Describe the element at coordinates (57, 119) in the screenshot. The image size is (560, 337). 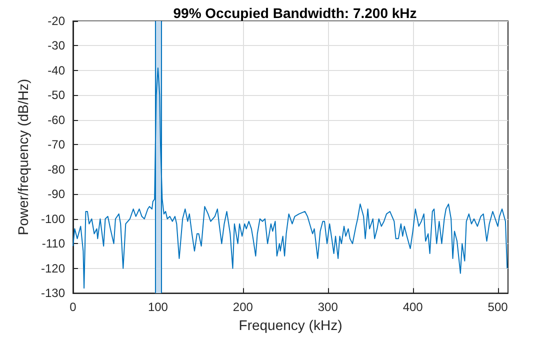
I see `y-tick-label: -60` at that location.